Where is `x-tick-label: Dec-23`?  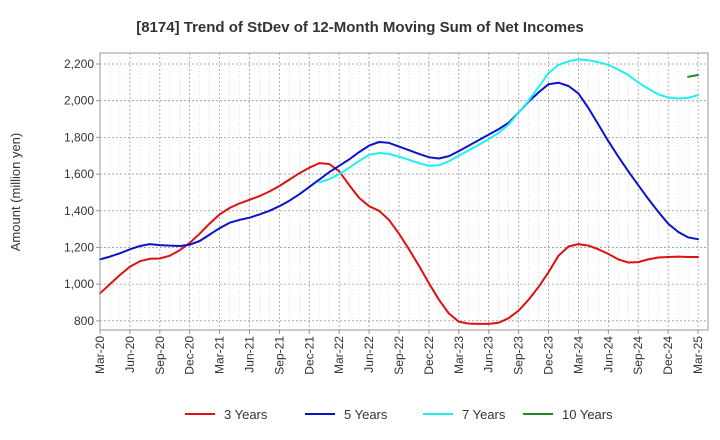
x-tick-label: Dec-23 is located at coordinates (549, 355).